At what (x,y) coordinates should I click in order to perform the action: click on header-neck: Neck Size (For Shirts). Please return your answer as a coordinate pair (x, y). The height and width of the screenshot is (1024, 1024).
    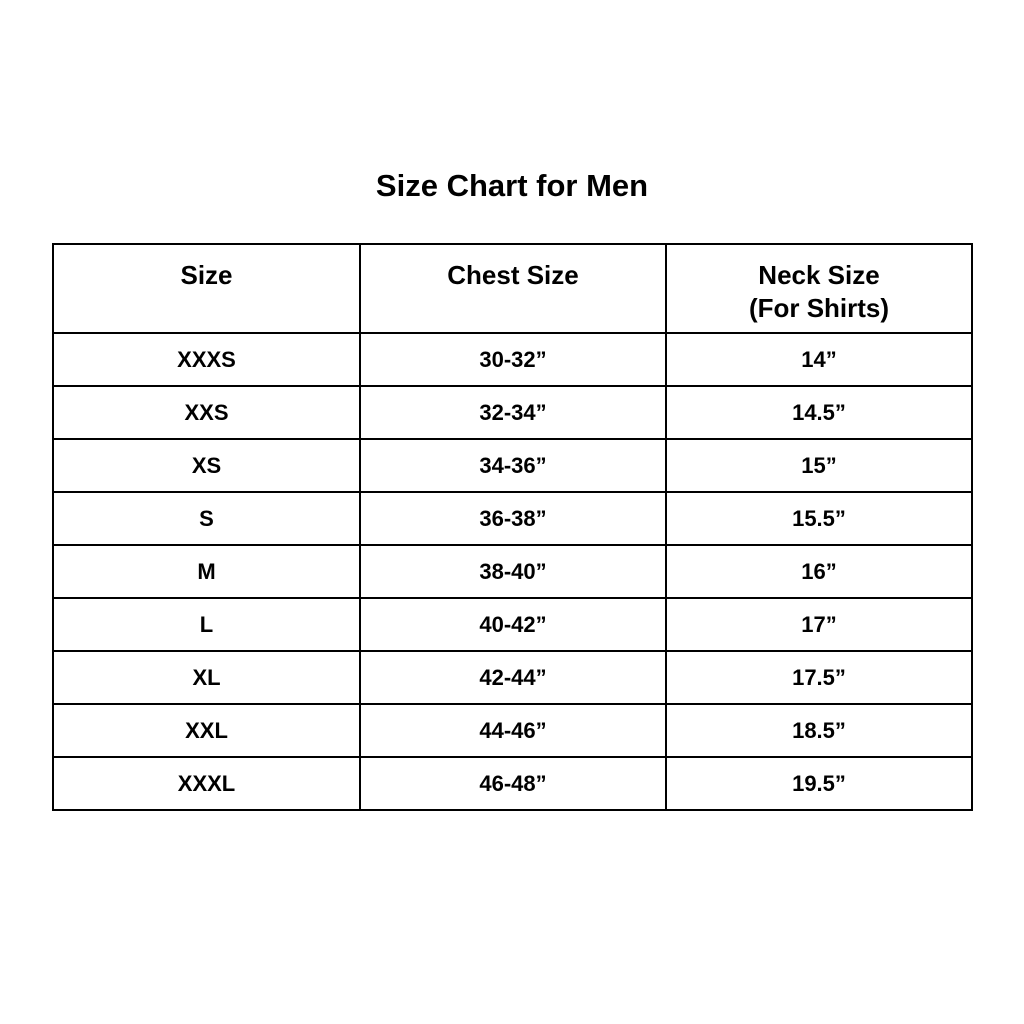
    Looking at the image, I should click on (819, 288).